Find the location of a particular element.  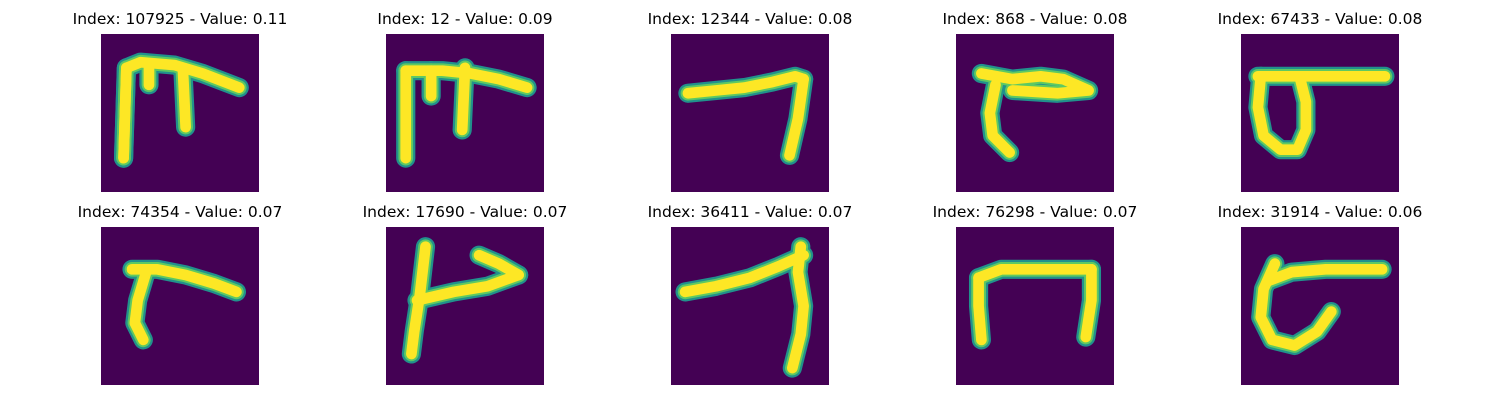

panel-1: Index: 107925 - Value: 0.11 is located at coordinates (180, 96).